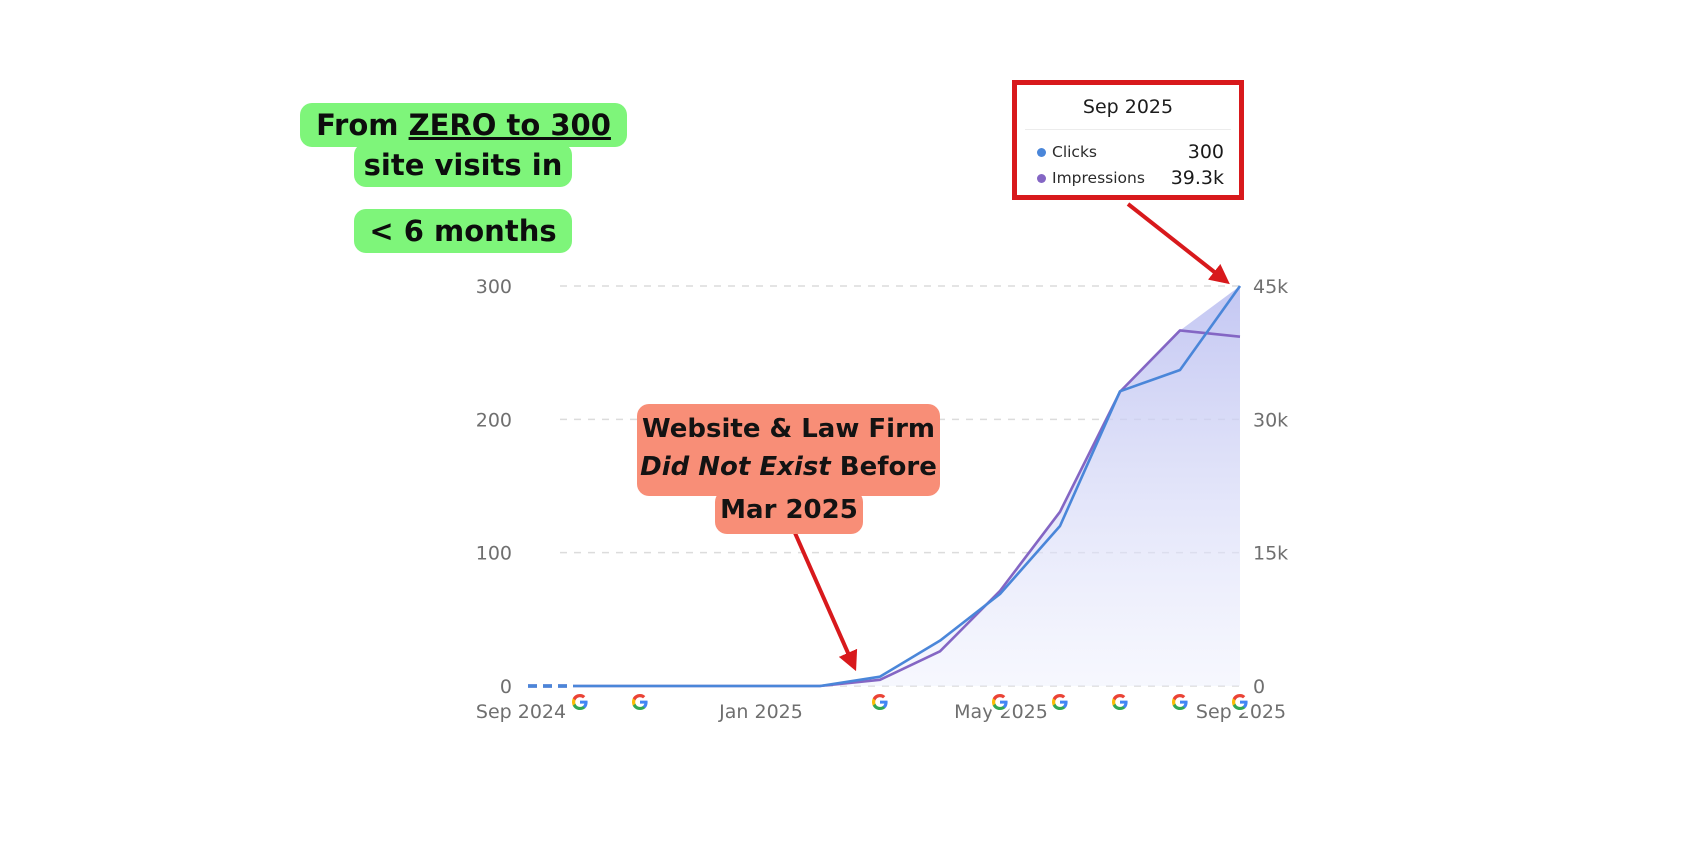 Image resolution: width=1688 pixels, height=844 pixels. Describe the element at coordinates (494, 420) in the screenshot. I see `y-tick-left: 200` at that location.